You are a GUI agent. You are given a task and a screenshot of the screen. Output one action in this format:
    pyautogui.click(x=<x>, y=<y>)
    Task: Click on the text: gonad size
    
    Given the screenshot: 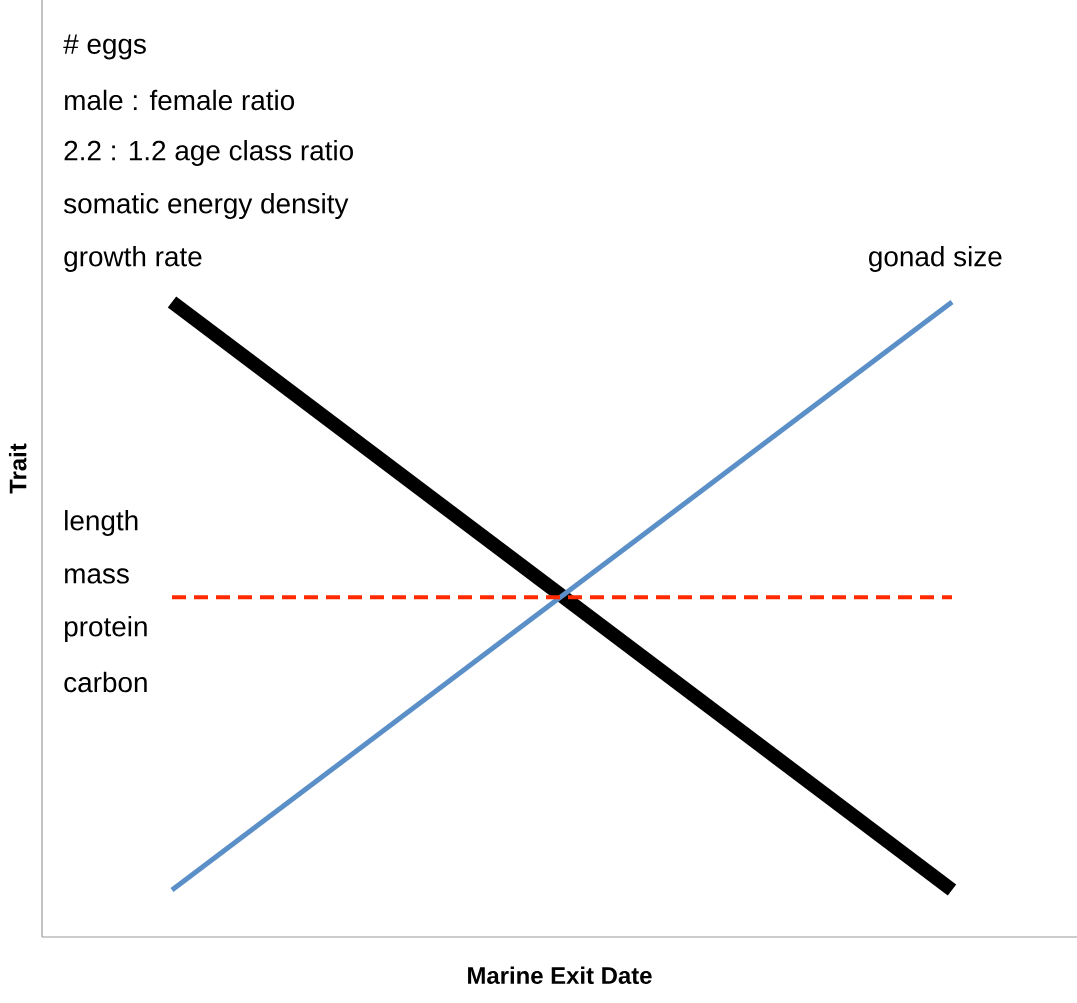 What is the action you would take?
    pyautogui.click(x=935, y=258)
    